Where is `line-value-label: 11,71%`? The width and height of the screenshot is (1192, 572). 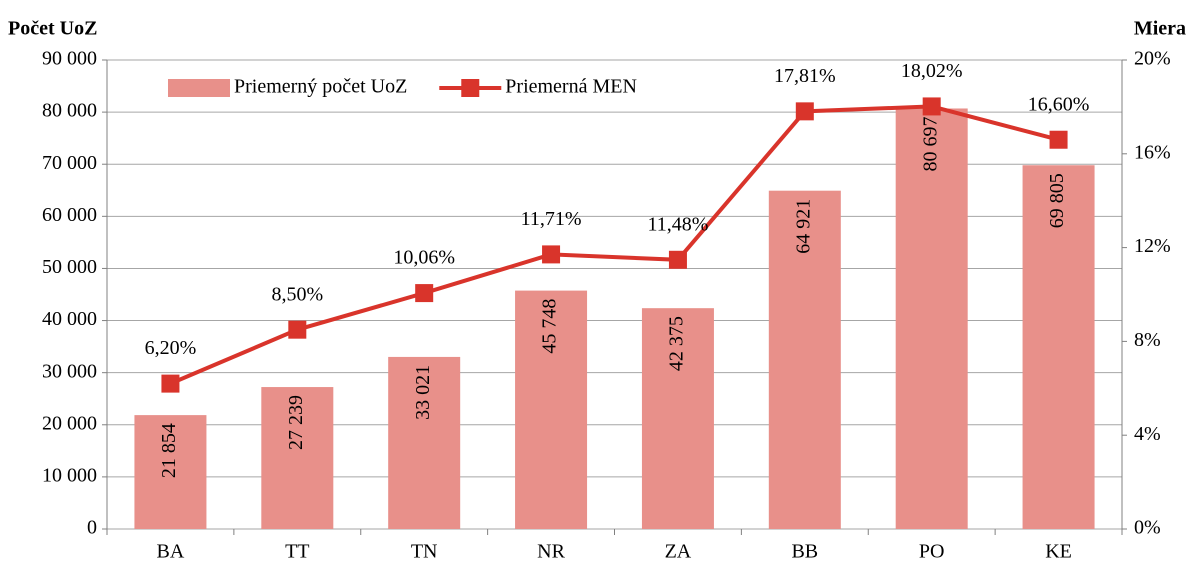
line-value-label: 11,71% is located at coordinates (551, 219).